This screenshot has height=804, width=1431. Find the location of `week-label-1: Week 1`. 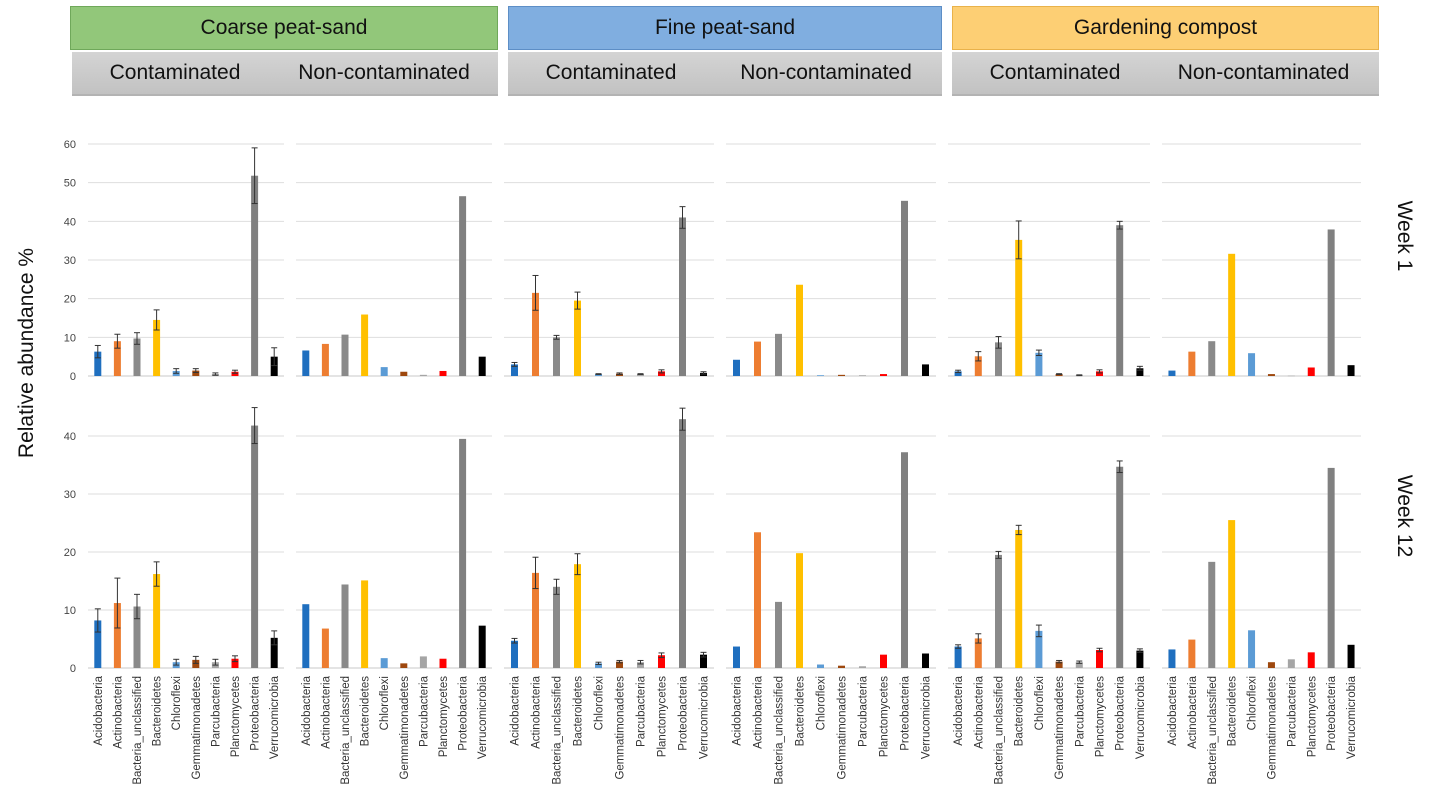

week-label-1: Week 1 is located at coordinates (1404, 236).